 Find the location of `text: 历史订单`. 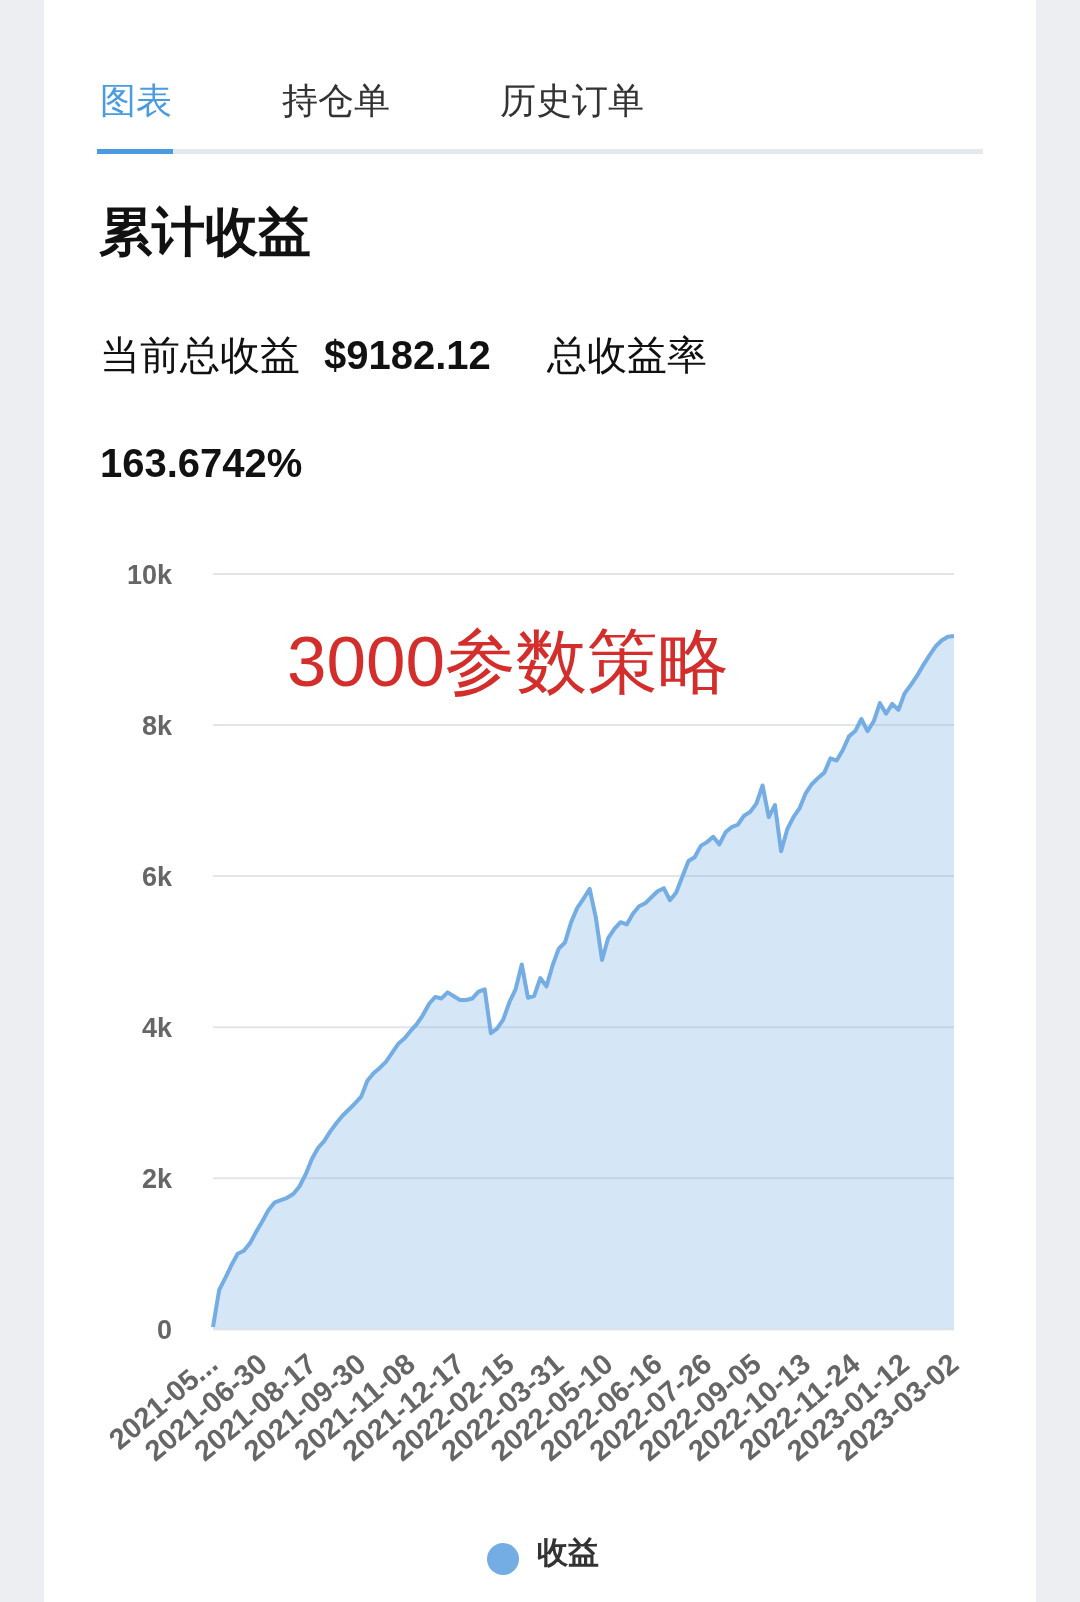

text: 历史订单 is located at coordinates (572, 101).